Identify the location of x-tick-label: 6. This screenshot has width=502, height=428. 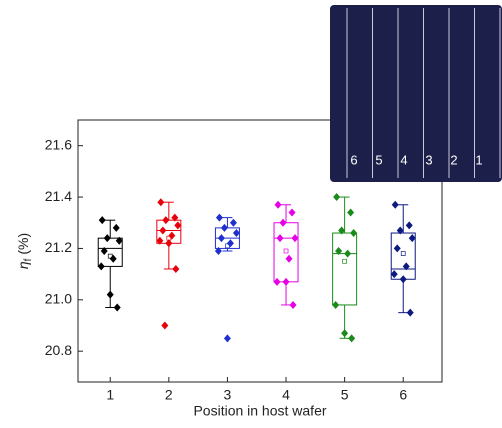
(403, 395).